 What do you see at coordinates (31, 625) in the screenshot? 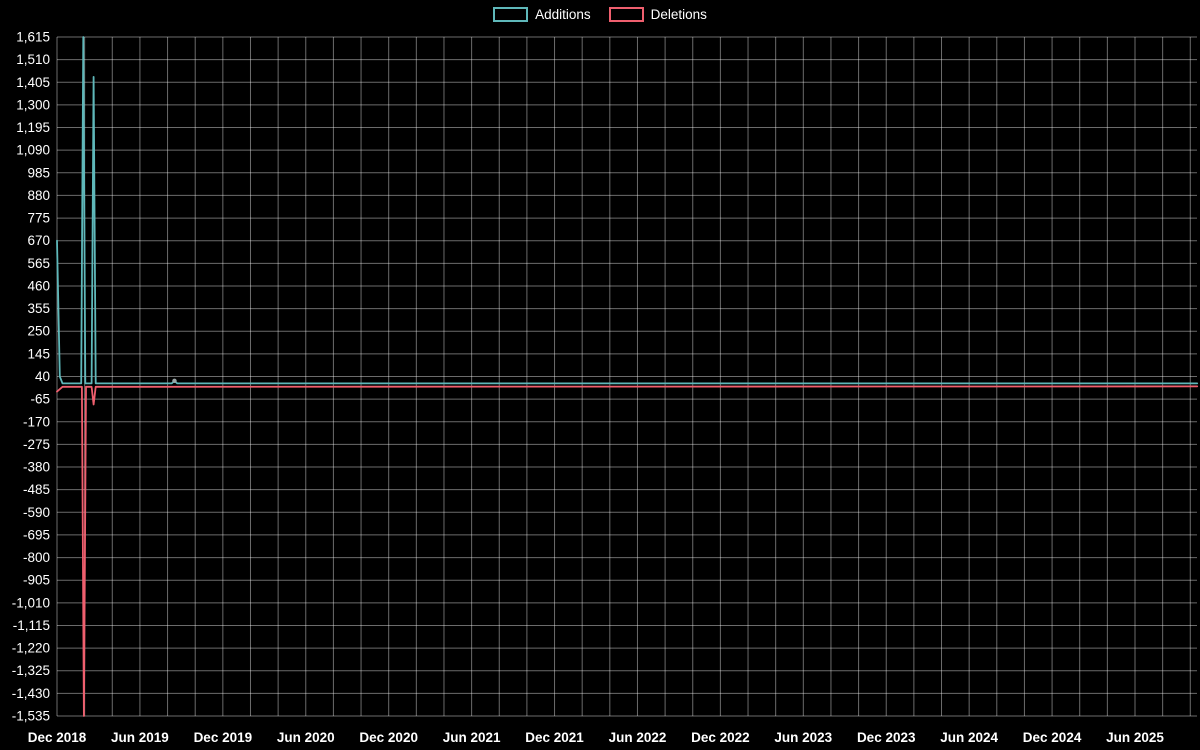
I see `y-tick-label: -1,115` at bounding box center [31, 625].